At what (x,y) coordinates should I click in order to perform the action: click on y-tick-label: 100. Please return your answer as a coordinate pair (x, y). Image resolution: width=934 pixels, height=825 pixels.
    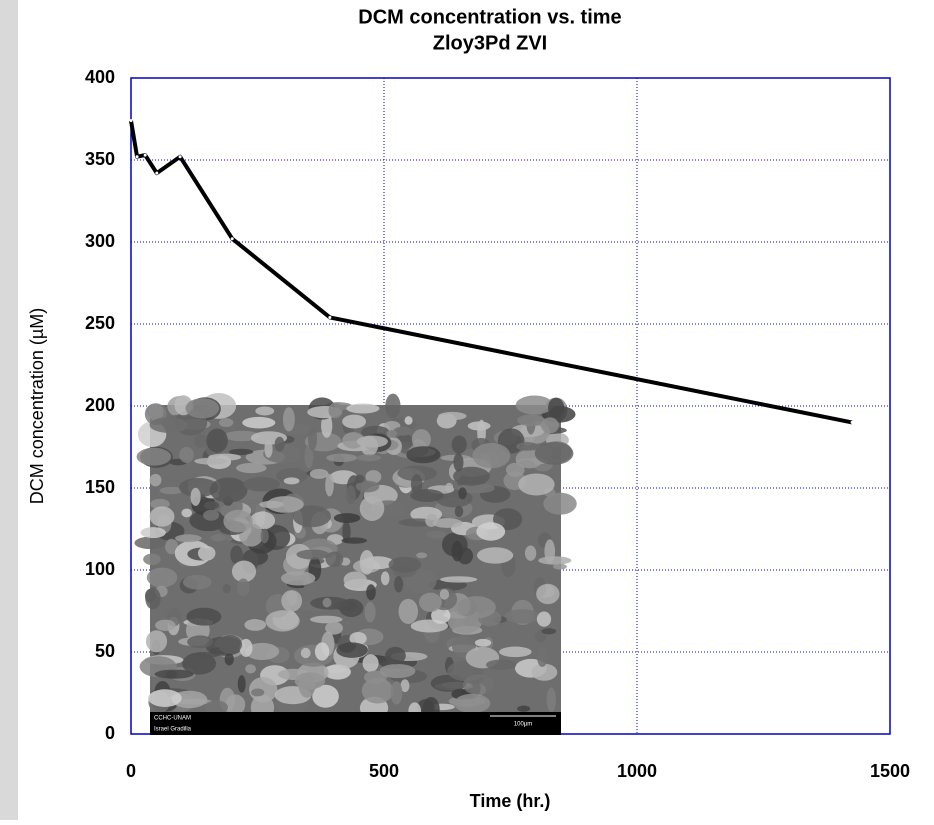
    Looking at the image, I should click on (100, 569).